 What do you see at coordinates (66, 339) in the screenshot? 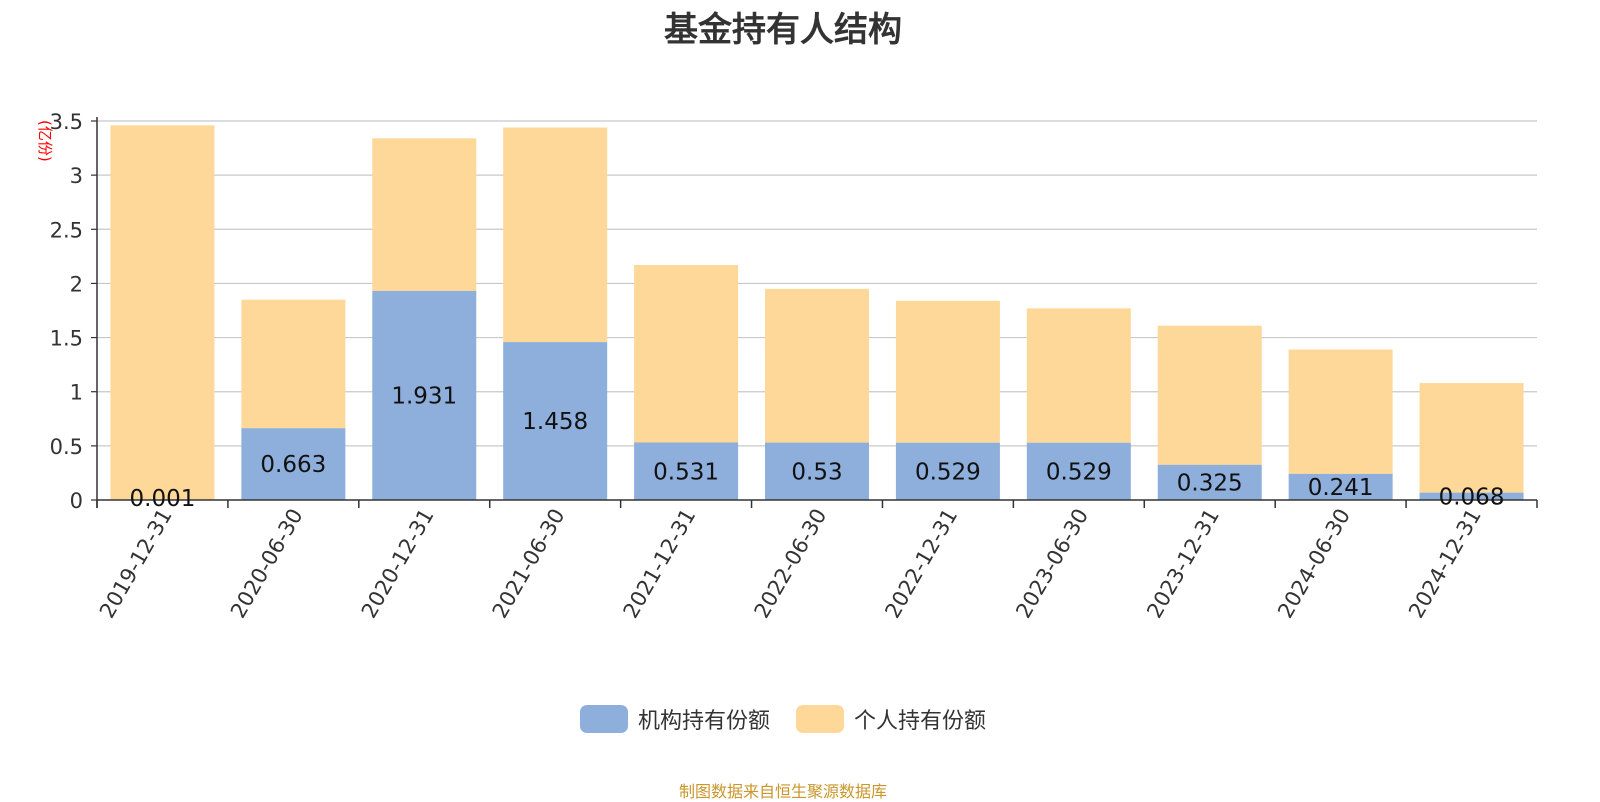
I see `y-tick-label: 1.5` at bounding box center [66, 339].